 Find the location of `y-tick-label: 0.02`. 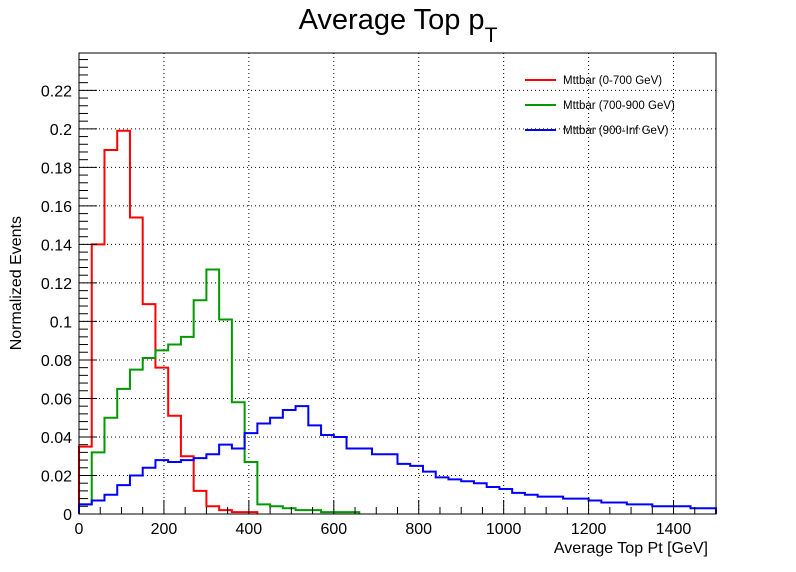

y-tick-label: 0.02 is located at coordinates (56, 476).